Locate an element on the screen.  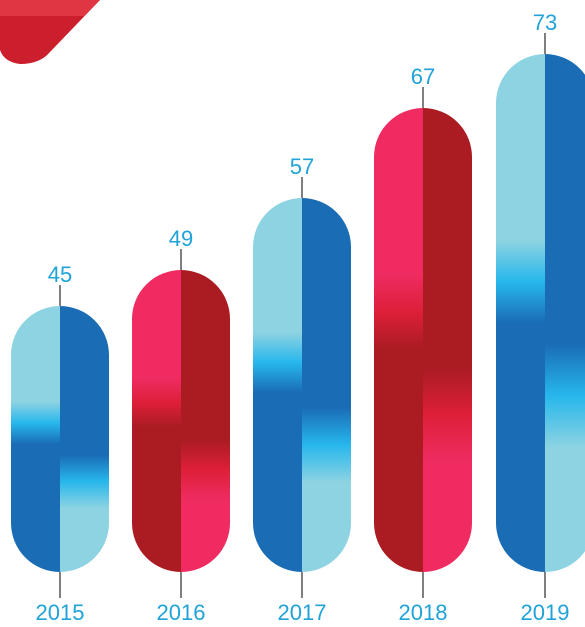
value-label-2018: 67 is located at coordinates (423, 76).